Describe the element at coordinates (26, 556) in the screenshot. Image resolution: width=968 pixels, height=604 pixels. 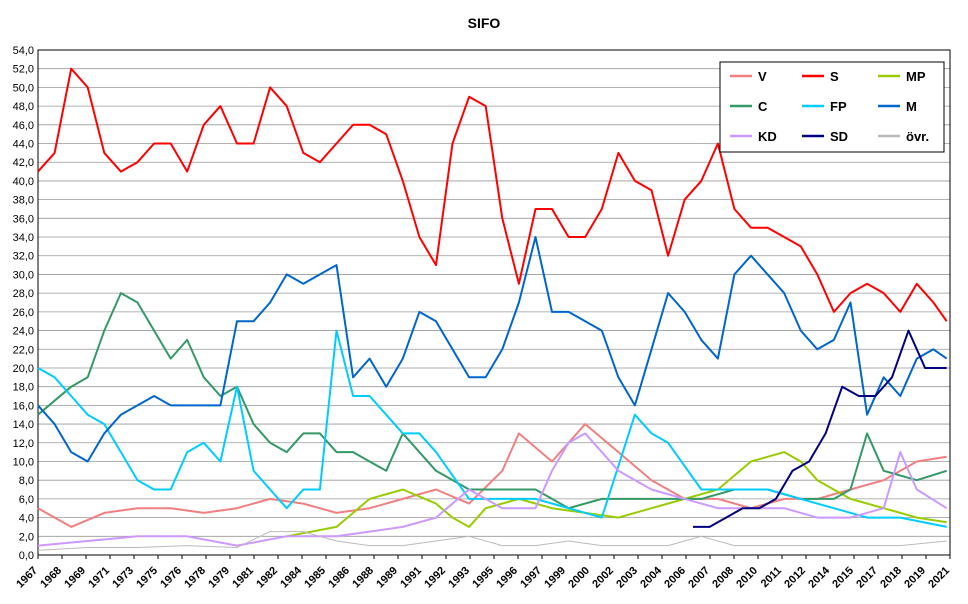
I see `y-tick-label: 0,0` at that location.